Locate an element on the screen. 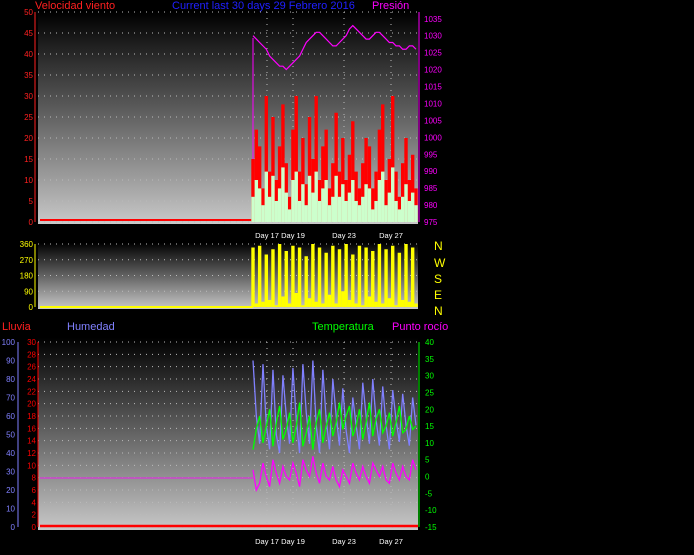 This screenshot has width=694, height=555. direction-label-e: E is located at coordinates (438, 295).